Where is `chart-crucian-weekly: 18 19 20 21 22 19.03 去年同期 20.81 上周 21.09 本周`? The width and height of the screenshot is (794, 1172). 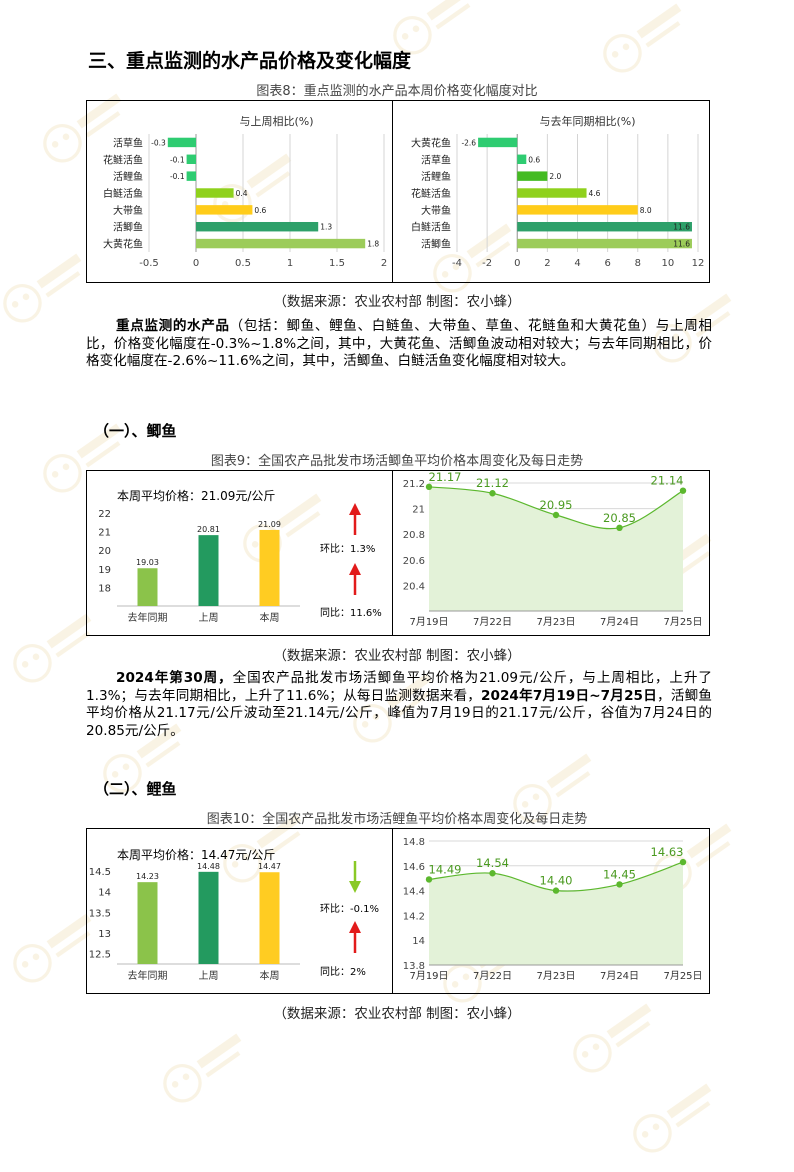 chart-crucian-weekly: 18 19 20 21 22 19.03 去年同期 20.81 上周 21.09 本周 is located at coordinates (229, 563).